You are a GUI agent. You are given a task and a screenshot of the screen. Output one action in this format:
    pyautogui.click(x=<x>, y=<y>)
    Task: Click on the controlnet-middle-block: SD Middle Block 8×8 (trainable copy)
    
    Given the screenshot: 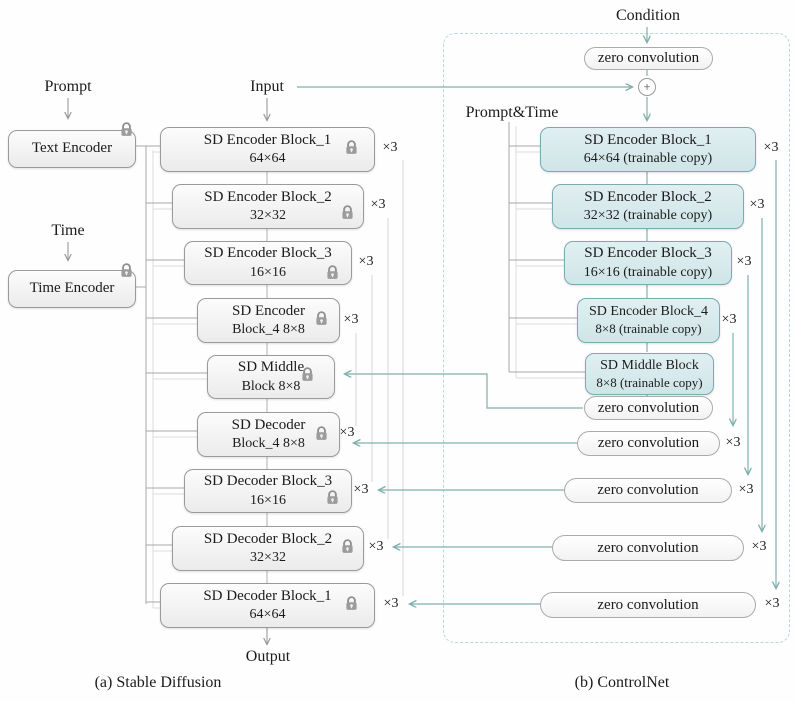 What is the action you would take?
    pyautogui.click(x=649, y=374)
    